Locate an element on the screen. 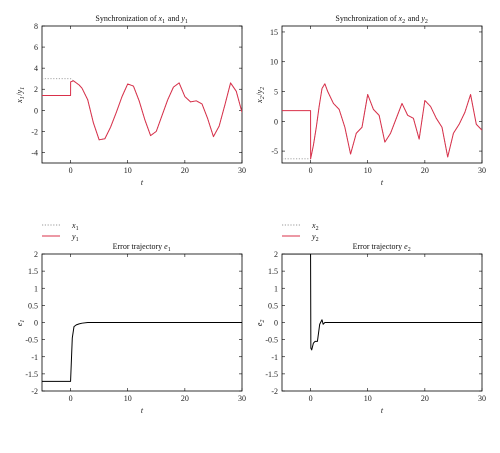 This screenshot has height=453, width=500. y-tick-label: 15 is located at coordinates (274, 32).